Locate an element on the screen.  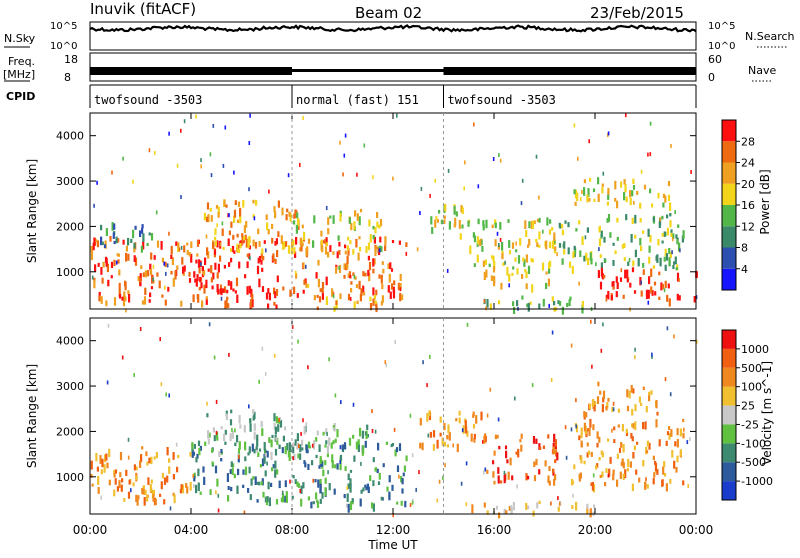
colorbar-frame is located at coordinates (729, 415).